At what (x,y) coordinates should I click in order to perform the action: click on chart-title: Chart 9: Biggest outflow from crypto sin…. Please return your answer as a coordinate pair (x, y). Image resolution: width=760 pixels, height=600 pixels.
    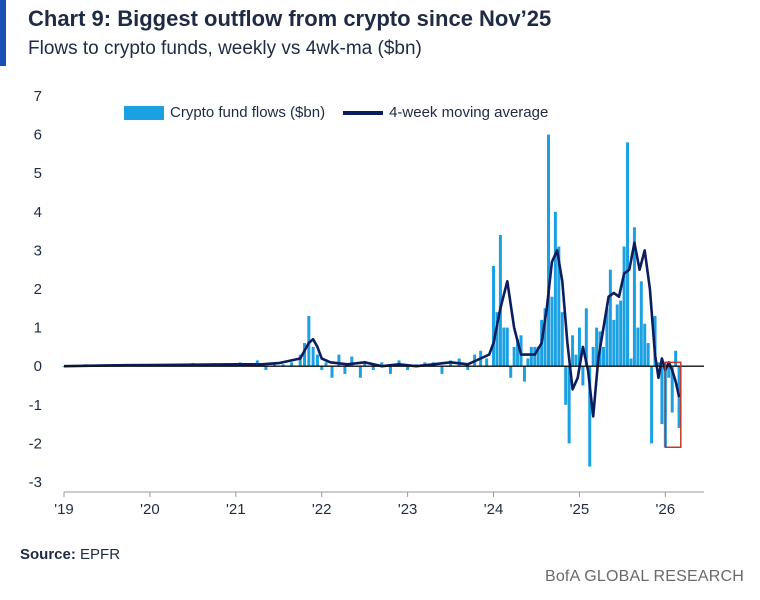
    Looking at the image, I should click on (290, 18).